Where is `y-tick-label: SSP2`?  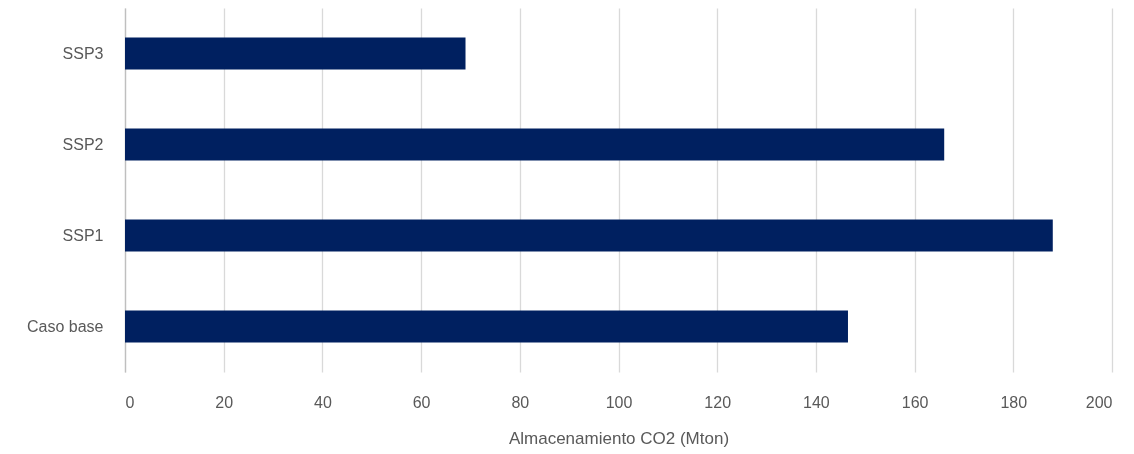 y-tick-label: SSP2 is located at coordinates (83, 144).